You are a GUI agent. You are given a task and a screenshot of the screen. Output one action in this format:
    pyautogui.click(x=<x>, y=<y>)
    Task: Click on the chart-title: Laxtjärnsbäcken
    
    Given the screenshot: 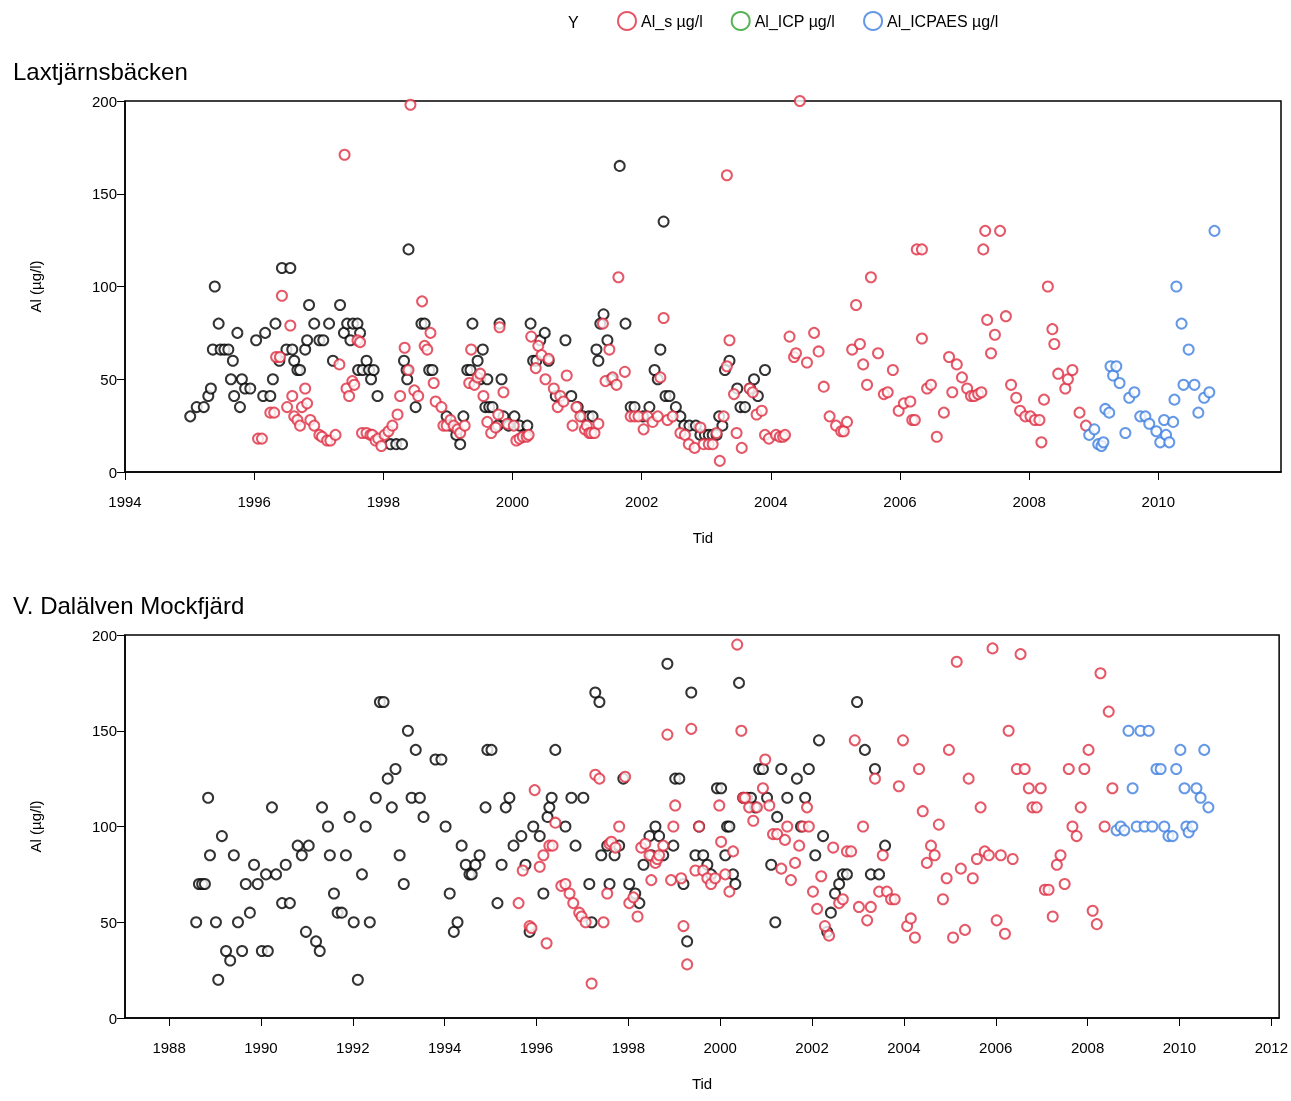 What is the action you would take?
    pyautogui.click(x=100, y=71)
    